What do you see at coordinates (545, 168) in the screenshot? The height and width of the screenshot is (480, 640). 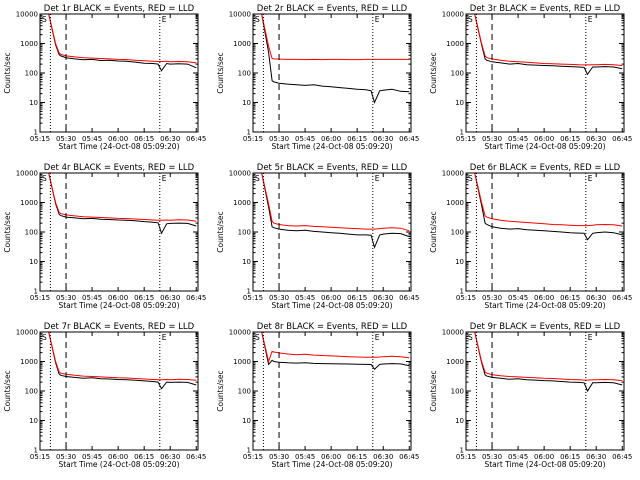 I see `chart-title: Det 6r BLACK = Events, RED = LLD` at bounding box center [545, 168].